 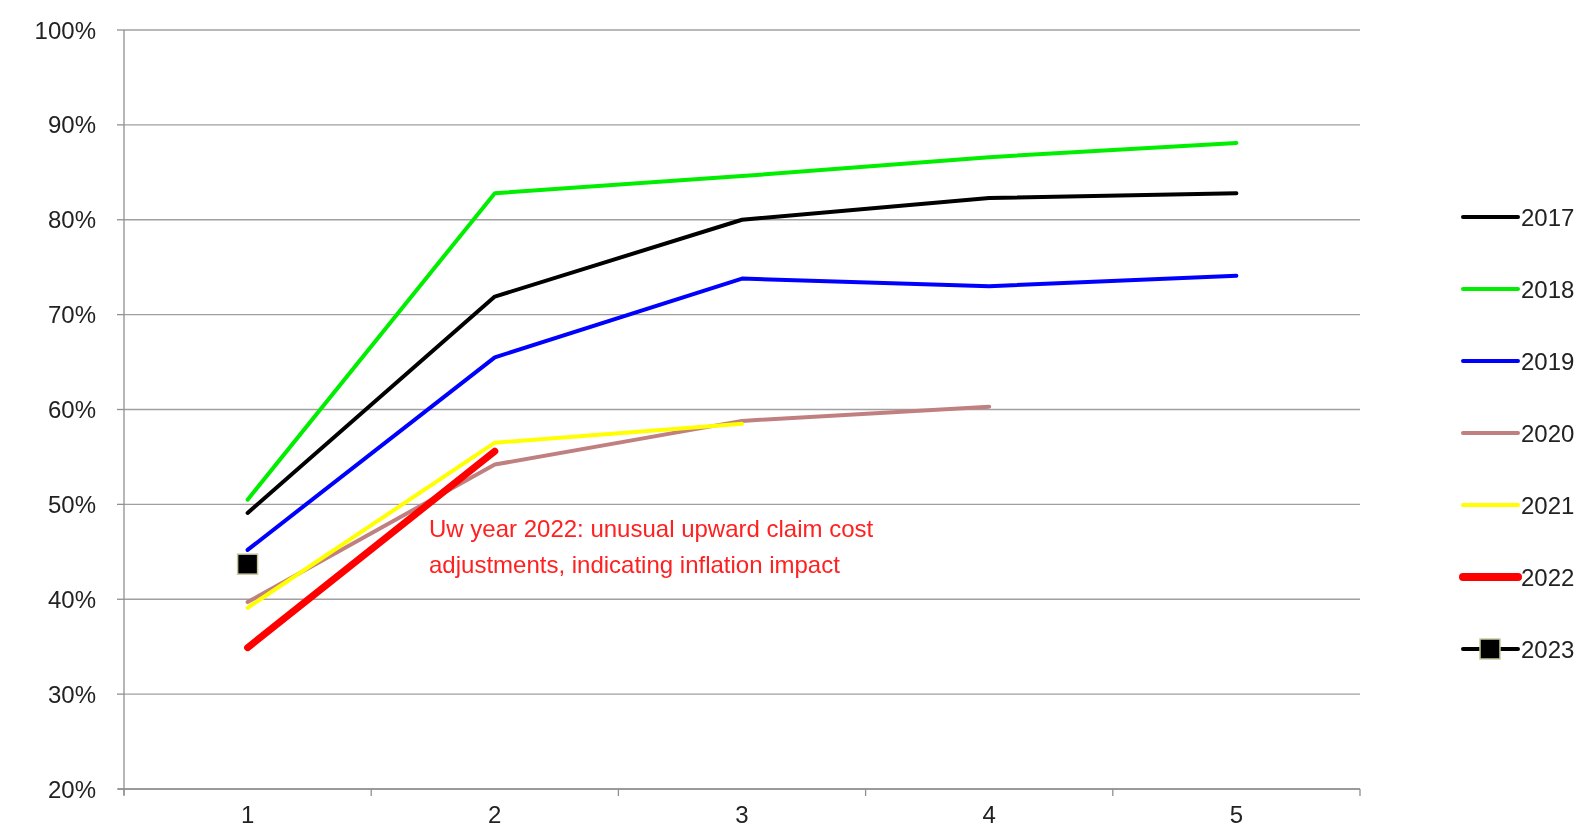 I want to click on y-tick-label: 80%, so click(x=71, y=220).